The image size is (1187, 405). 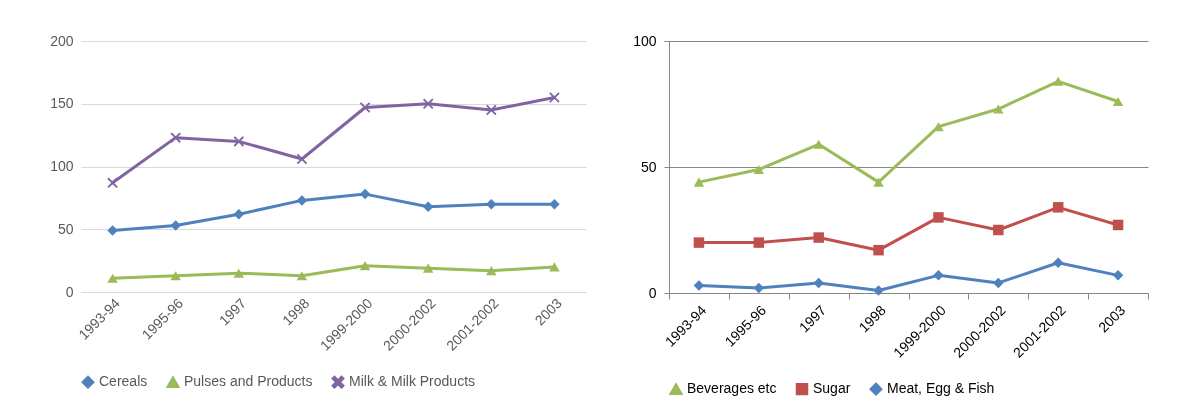 What do you see at coordinates (732, 388) in the screenshot?
I see `legend-label: Beverages etc` at bounding box center [732, 388].